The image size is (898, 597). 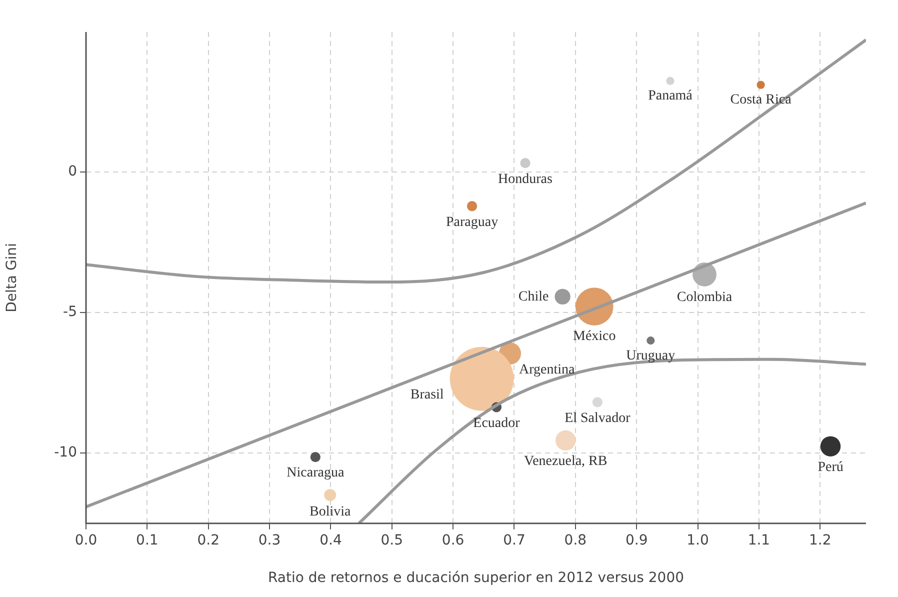 I want to click on series-label: El Salvador, so click(x=597, y=418).